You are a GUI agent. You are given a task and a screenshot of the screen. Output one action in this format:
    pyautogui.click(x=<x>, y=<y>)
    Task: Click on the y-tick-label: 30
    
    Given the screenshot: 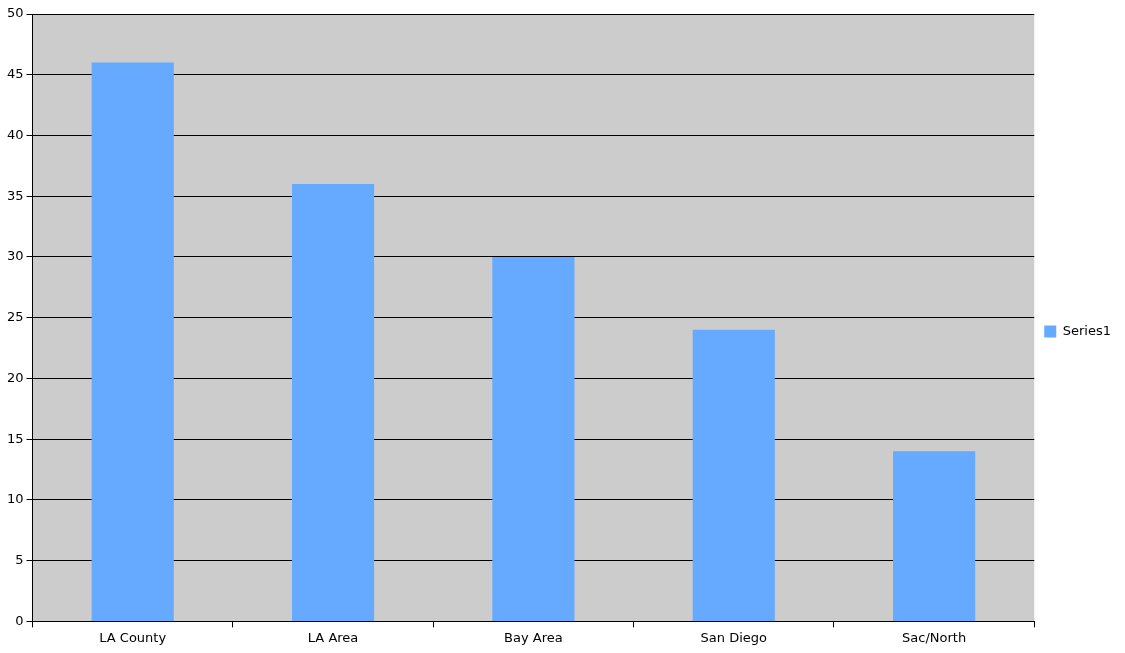 What is the action you would take?
    pyautogui.click(x=15, y=256)
    